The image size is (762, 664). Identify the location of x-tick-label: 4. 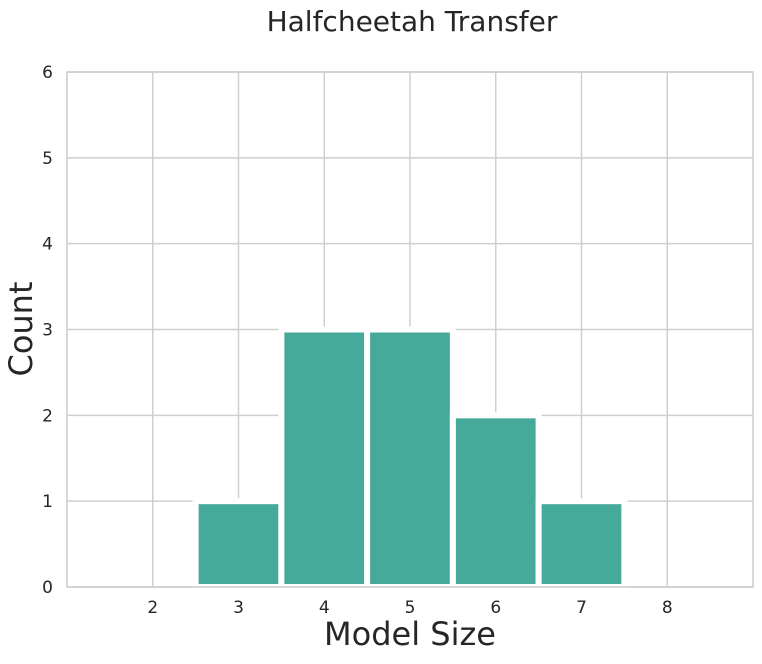
(324, 608).